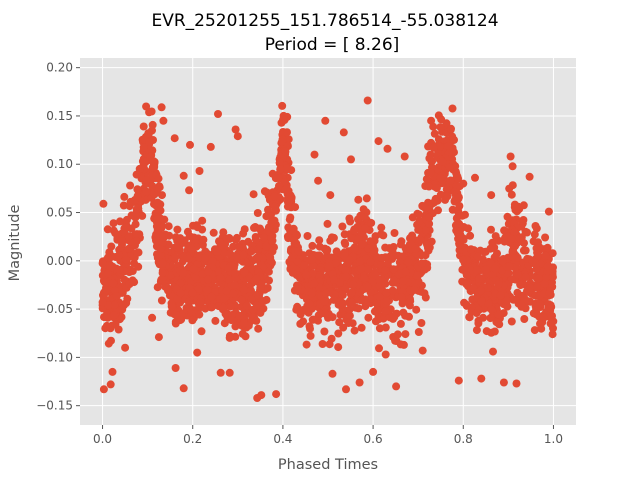 The width and height of the screenshot is (640, 480). I want to click on x-tick-label: 1.0, so click(553, 439).